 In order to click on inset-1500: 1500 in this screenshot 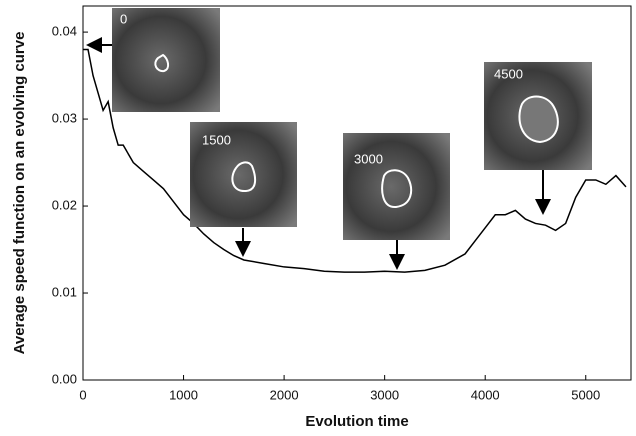, I will do `click(243, 189)`.